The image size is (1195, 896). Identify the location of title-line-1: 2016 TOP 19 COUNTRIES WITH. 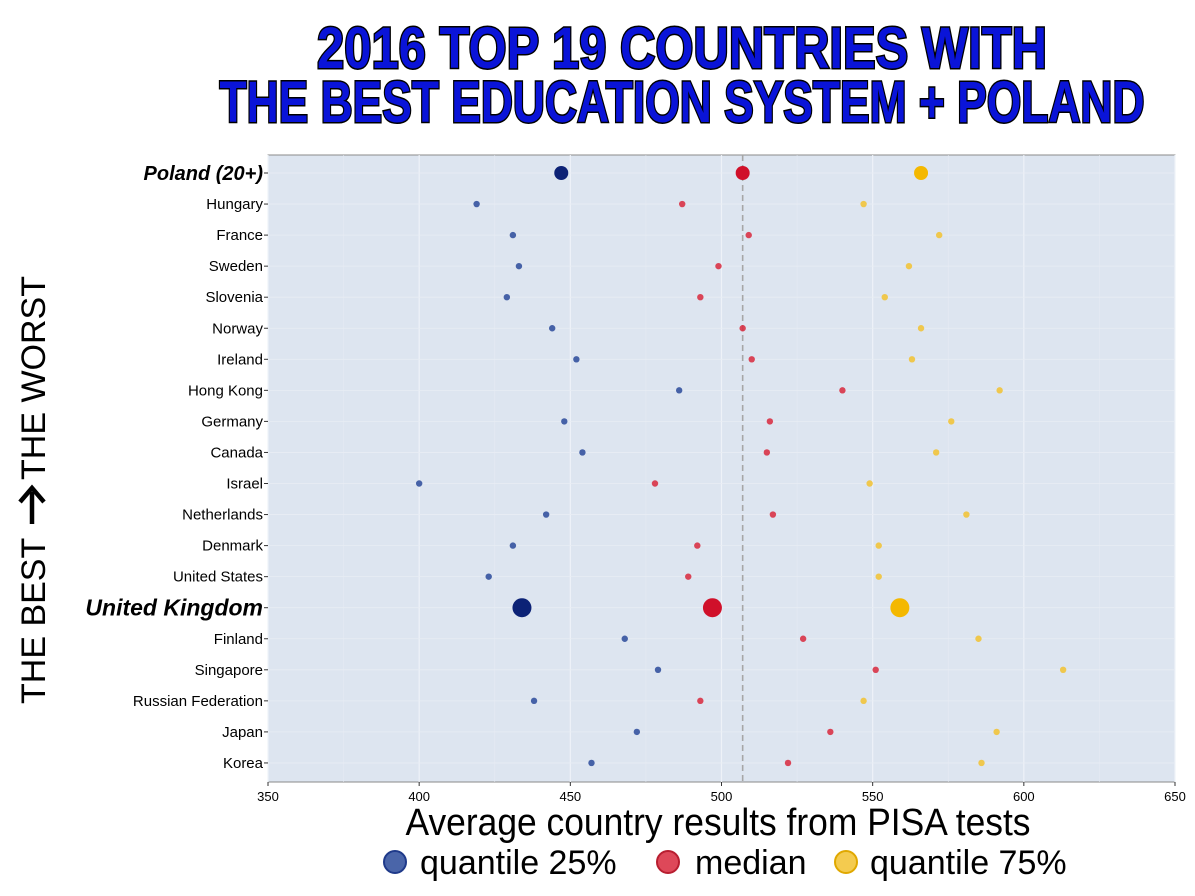
(682, 48).